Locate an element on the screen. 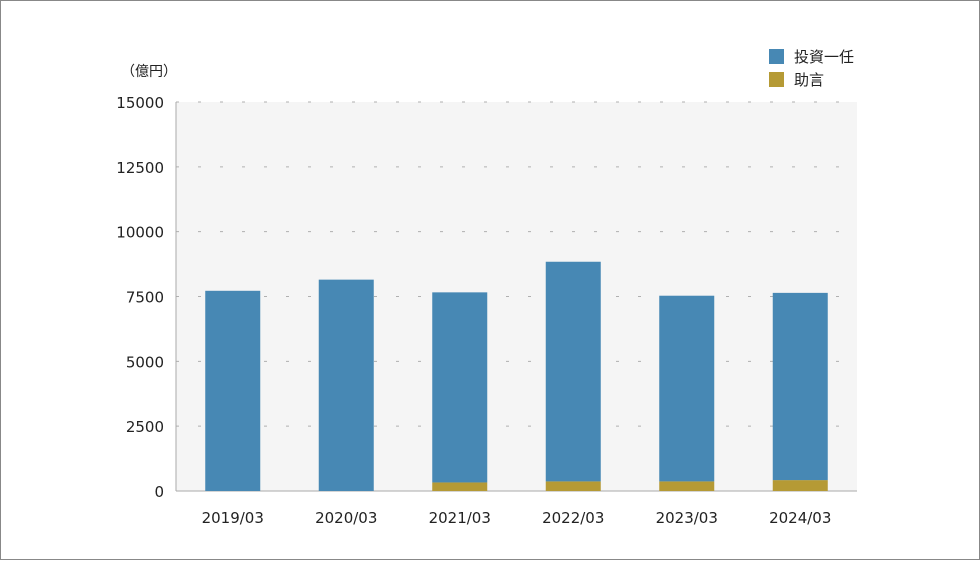 The width and height of the screenshot is (980, 561). legend-label-1: 助言 is located at coordinates (809, 80).